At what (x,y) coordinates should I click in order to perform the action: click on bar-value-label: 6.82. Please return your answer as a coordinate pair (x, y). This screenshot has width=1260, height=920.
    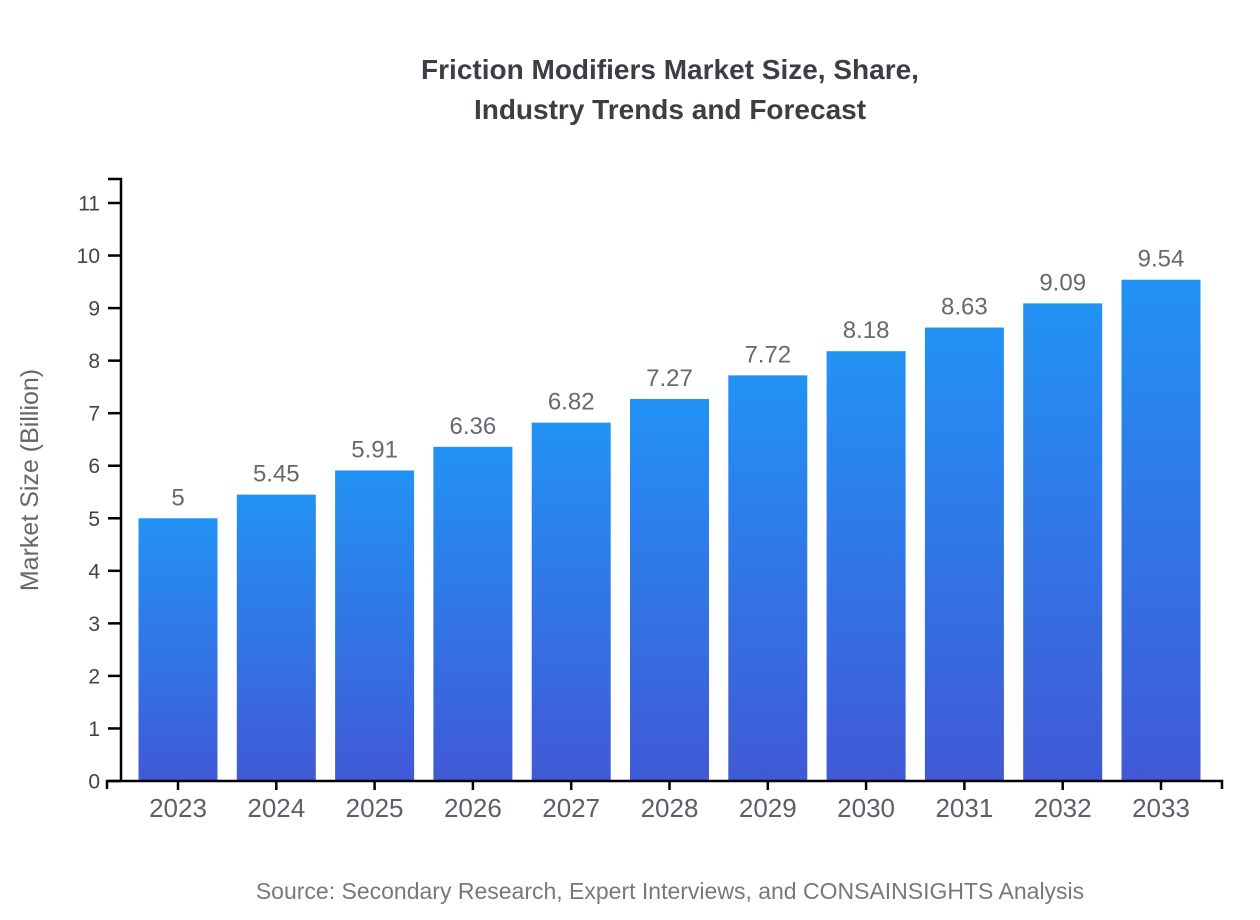
    Looking at the image, I should click on (571, 402).